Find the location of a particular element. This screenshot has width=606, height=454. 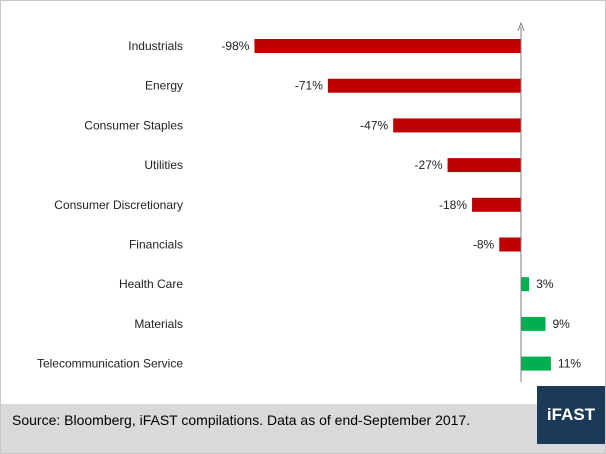

category-label: Materials is located at coordinates (158, 324).